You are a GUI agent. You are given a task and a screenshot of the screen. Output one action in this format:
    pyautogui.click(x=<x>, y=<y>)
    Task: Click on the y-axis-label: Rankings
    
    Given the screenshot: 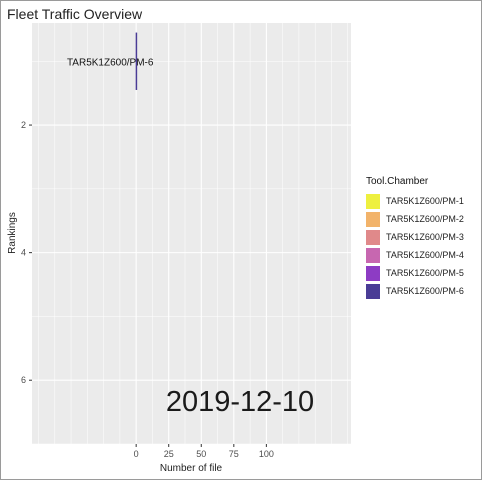 What is the action you would take?
    pyautogui.click(x=12, y=233)
    